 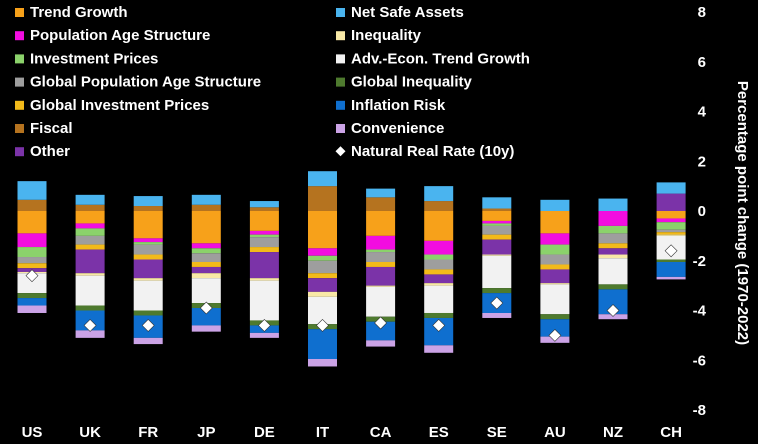 I want to click on bar-segment-se-global-population-age-structure, so click(x=497, y=230).